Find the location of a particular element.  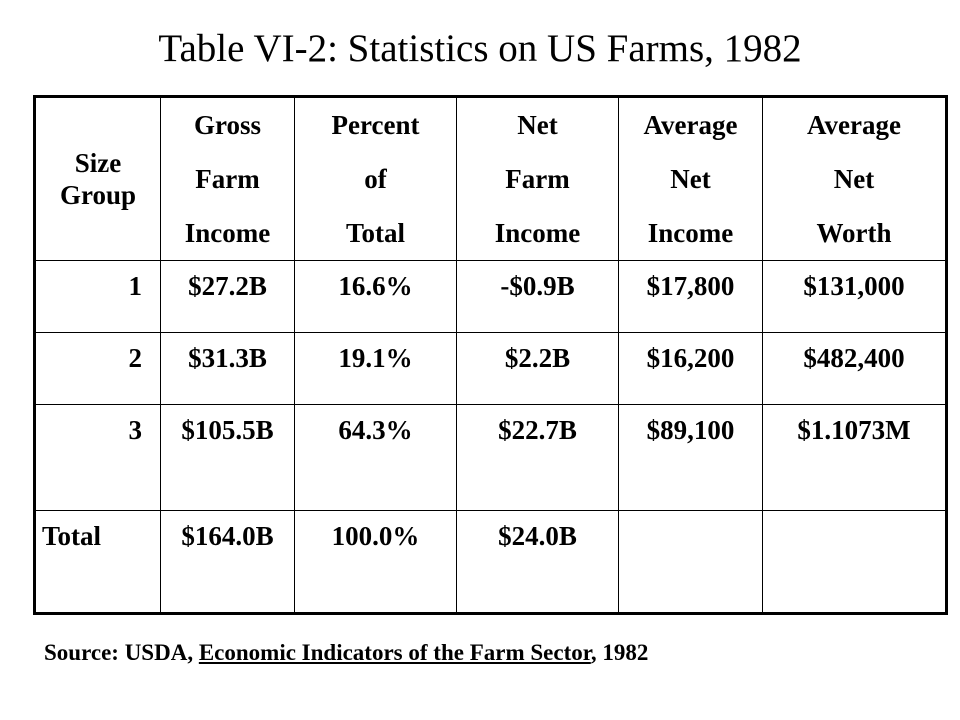

header-size-group: Size Group is located at coordinates (97, 178).